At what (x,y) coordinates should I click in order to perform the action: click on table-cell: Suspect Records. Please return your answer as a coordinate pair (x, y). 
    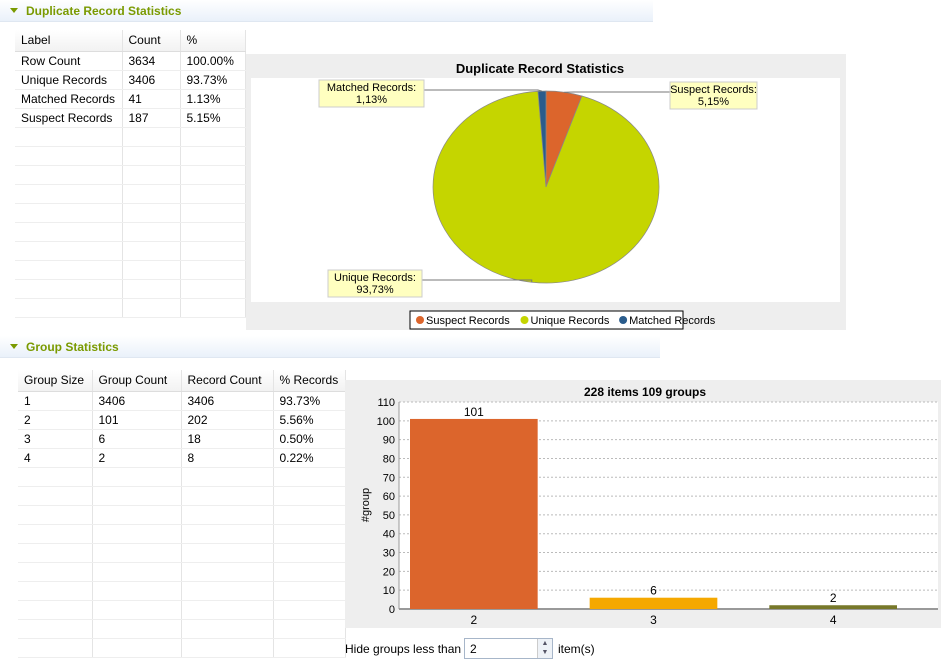
    Looking at the image, I should click on (69, 118).